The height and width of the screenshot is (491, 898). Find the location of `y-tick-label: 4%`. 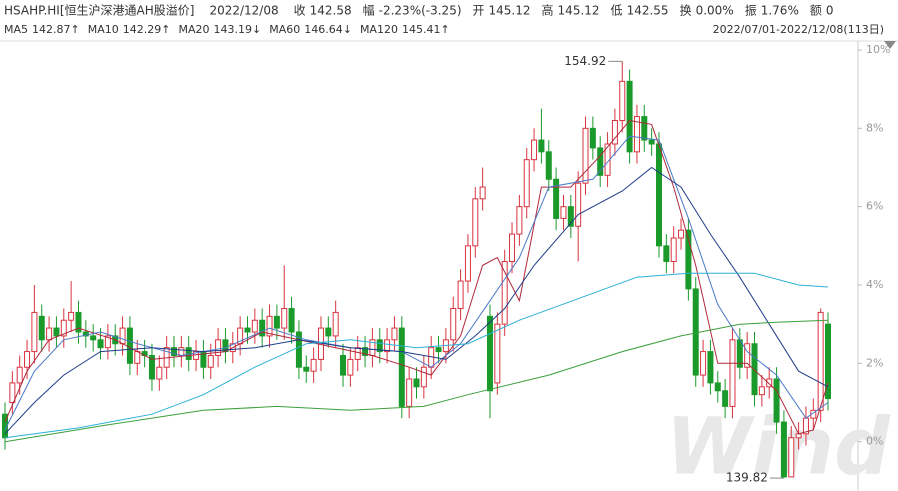

y-tick-label: 4% is located at coordinates (874, 284).